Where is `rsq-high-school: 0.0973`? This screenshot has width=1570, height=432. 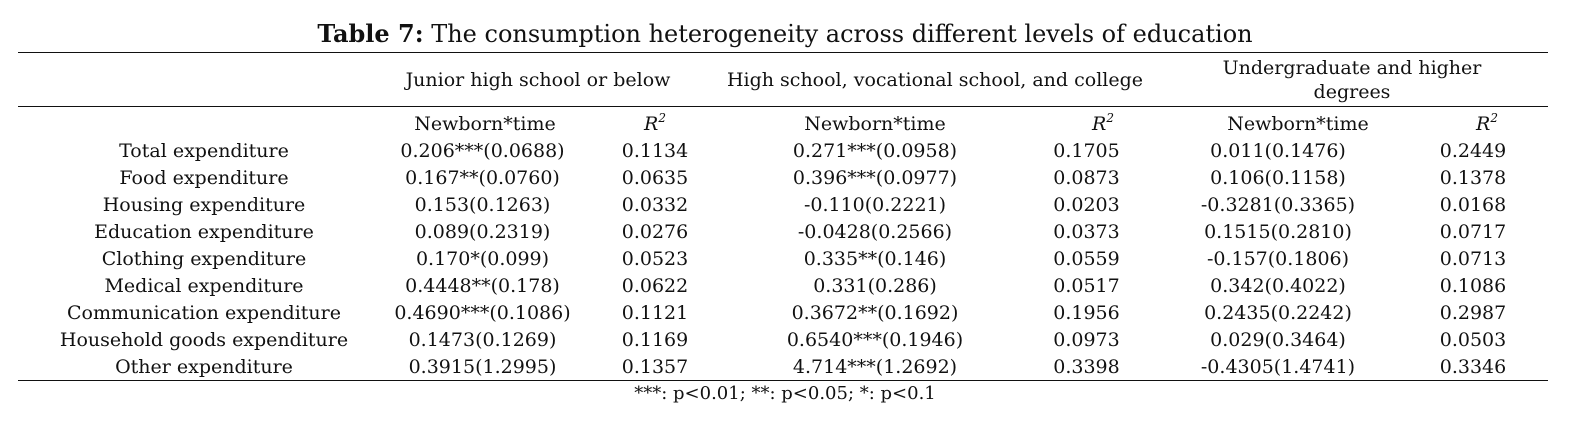
rsq-high-school: 0.0973 is located at coordinates (1086, 340).